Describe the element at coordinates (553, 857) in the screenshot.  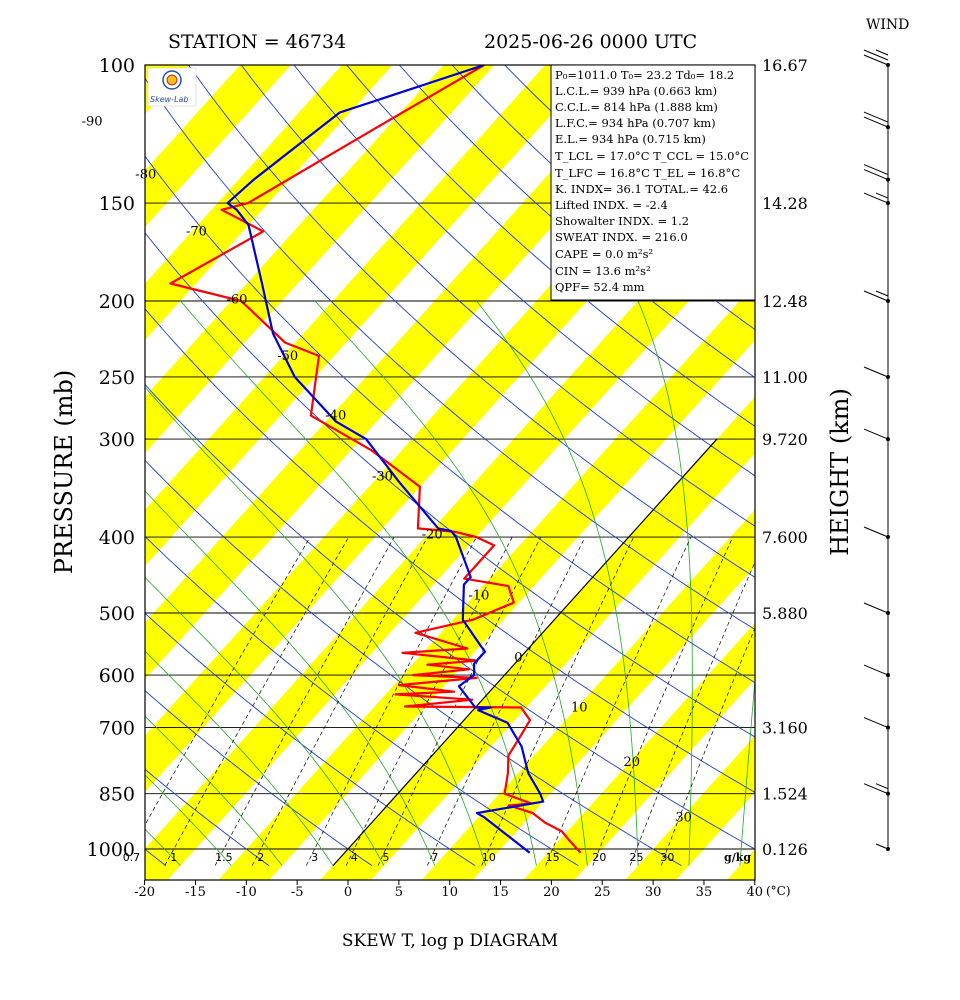
I see `mixing-ratio-label: 15` at that location.